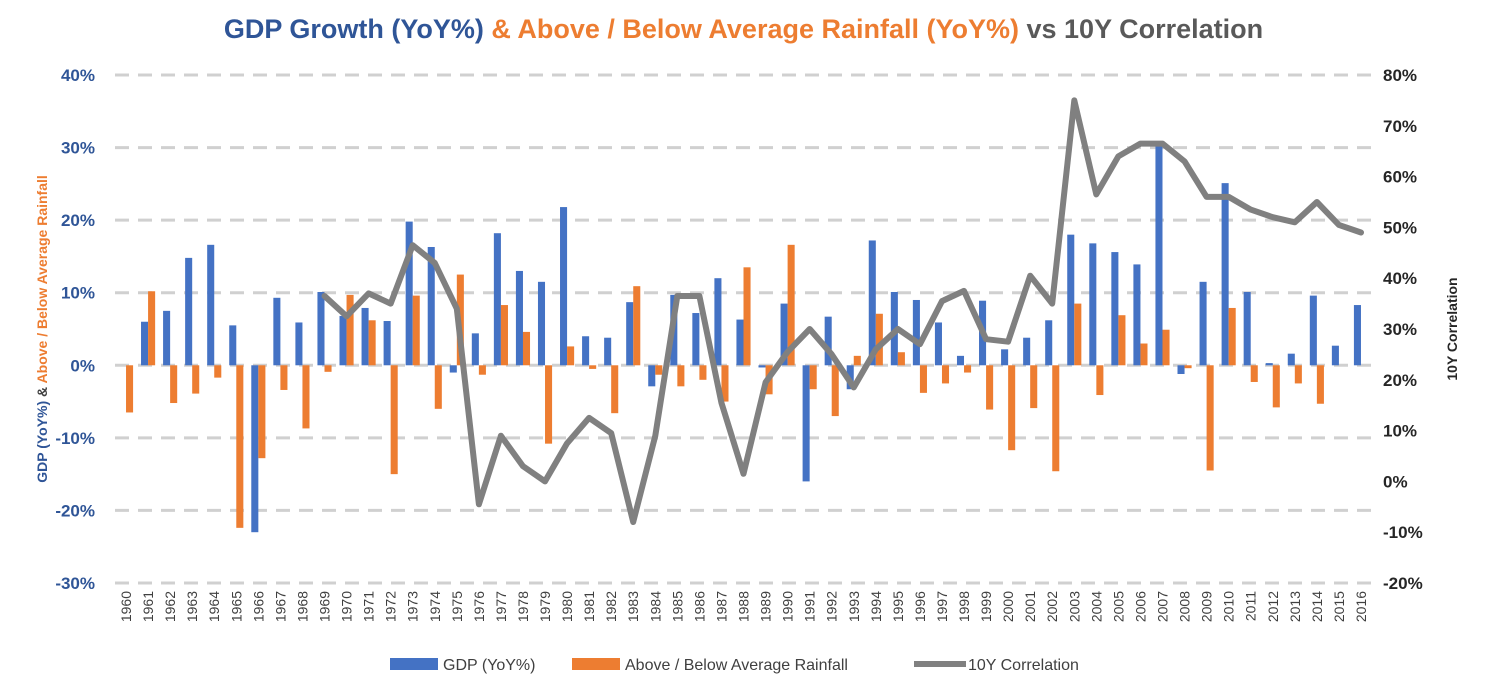 The image size is (1487, 695). Describe the element at coordinates (1229, 606) in the screenshot. I see `x-tick-label: 2010` at that location.